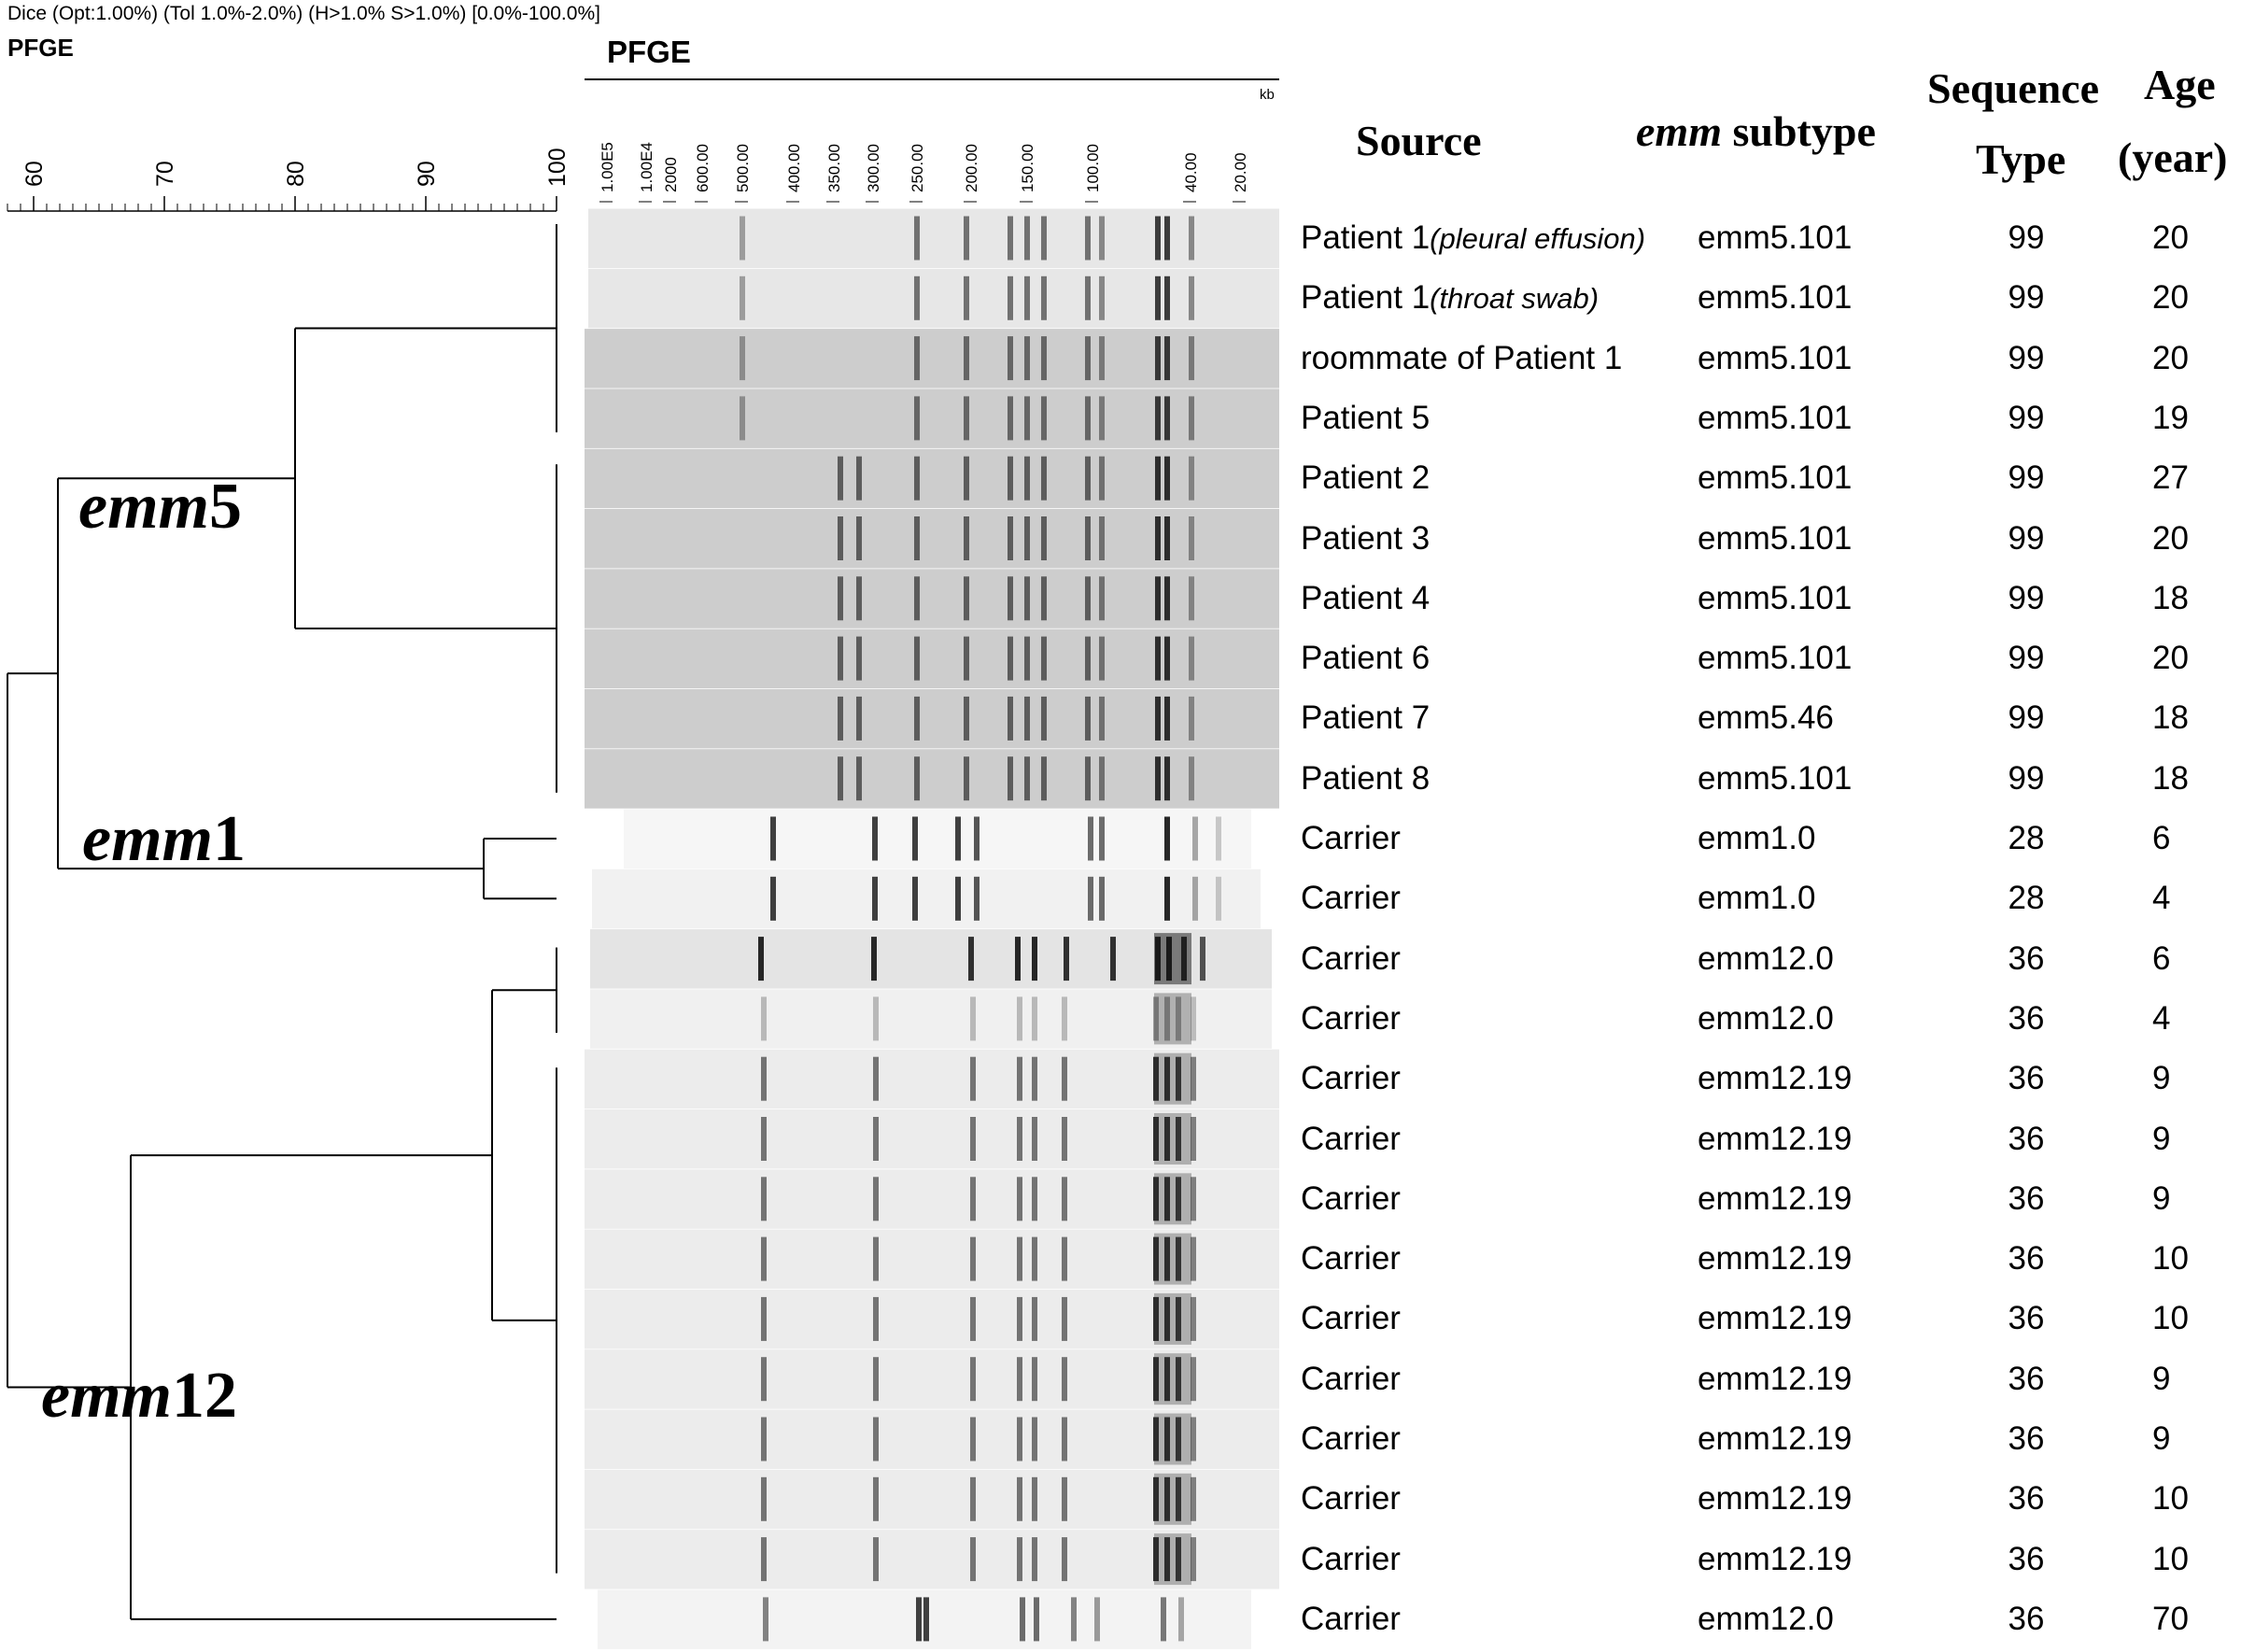 The height and width of the screenshot is (1652, 2241). Describe the element at coordinates (2161, 898) in the screenshot. I see `row-age: 4` at that location.